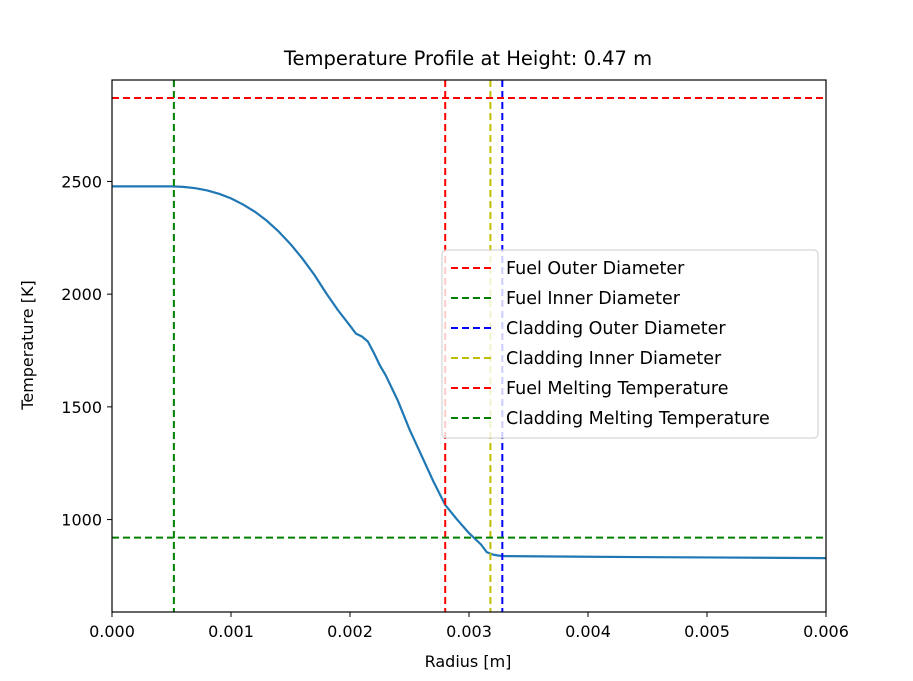  Describe the element at coordinates (707, 631) in the screenshot. I see `x-tick-label: 0.005` at that location.